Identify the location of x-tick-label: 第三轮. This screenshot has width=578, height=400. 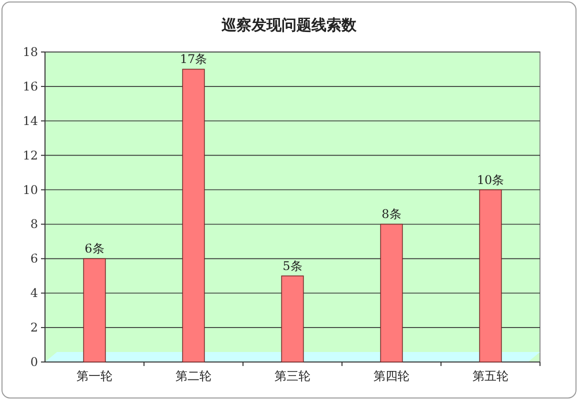
(292, 376).